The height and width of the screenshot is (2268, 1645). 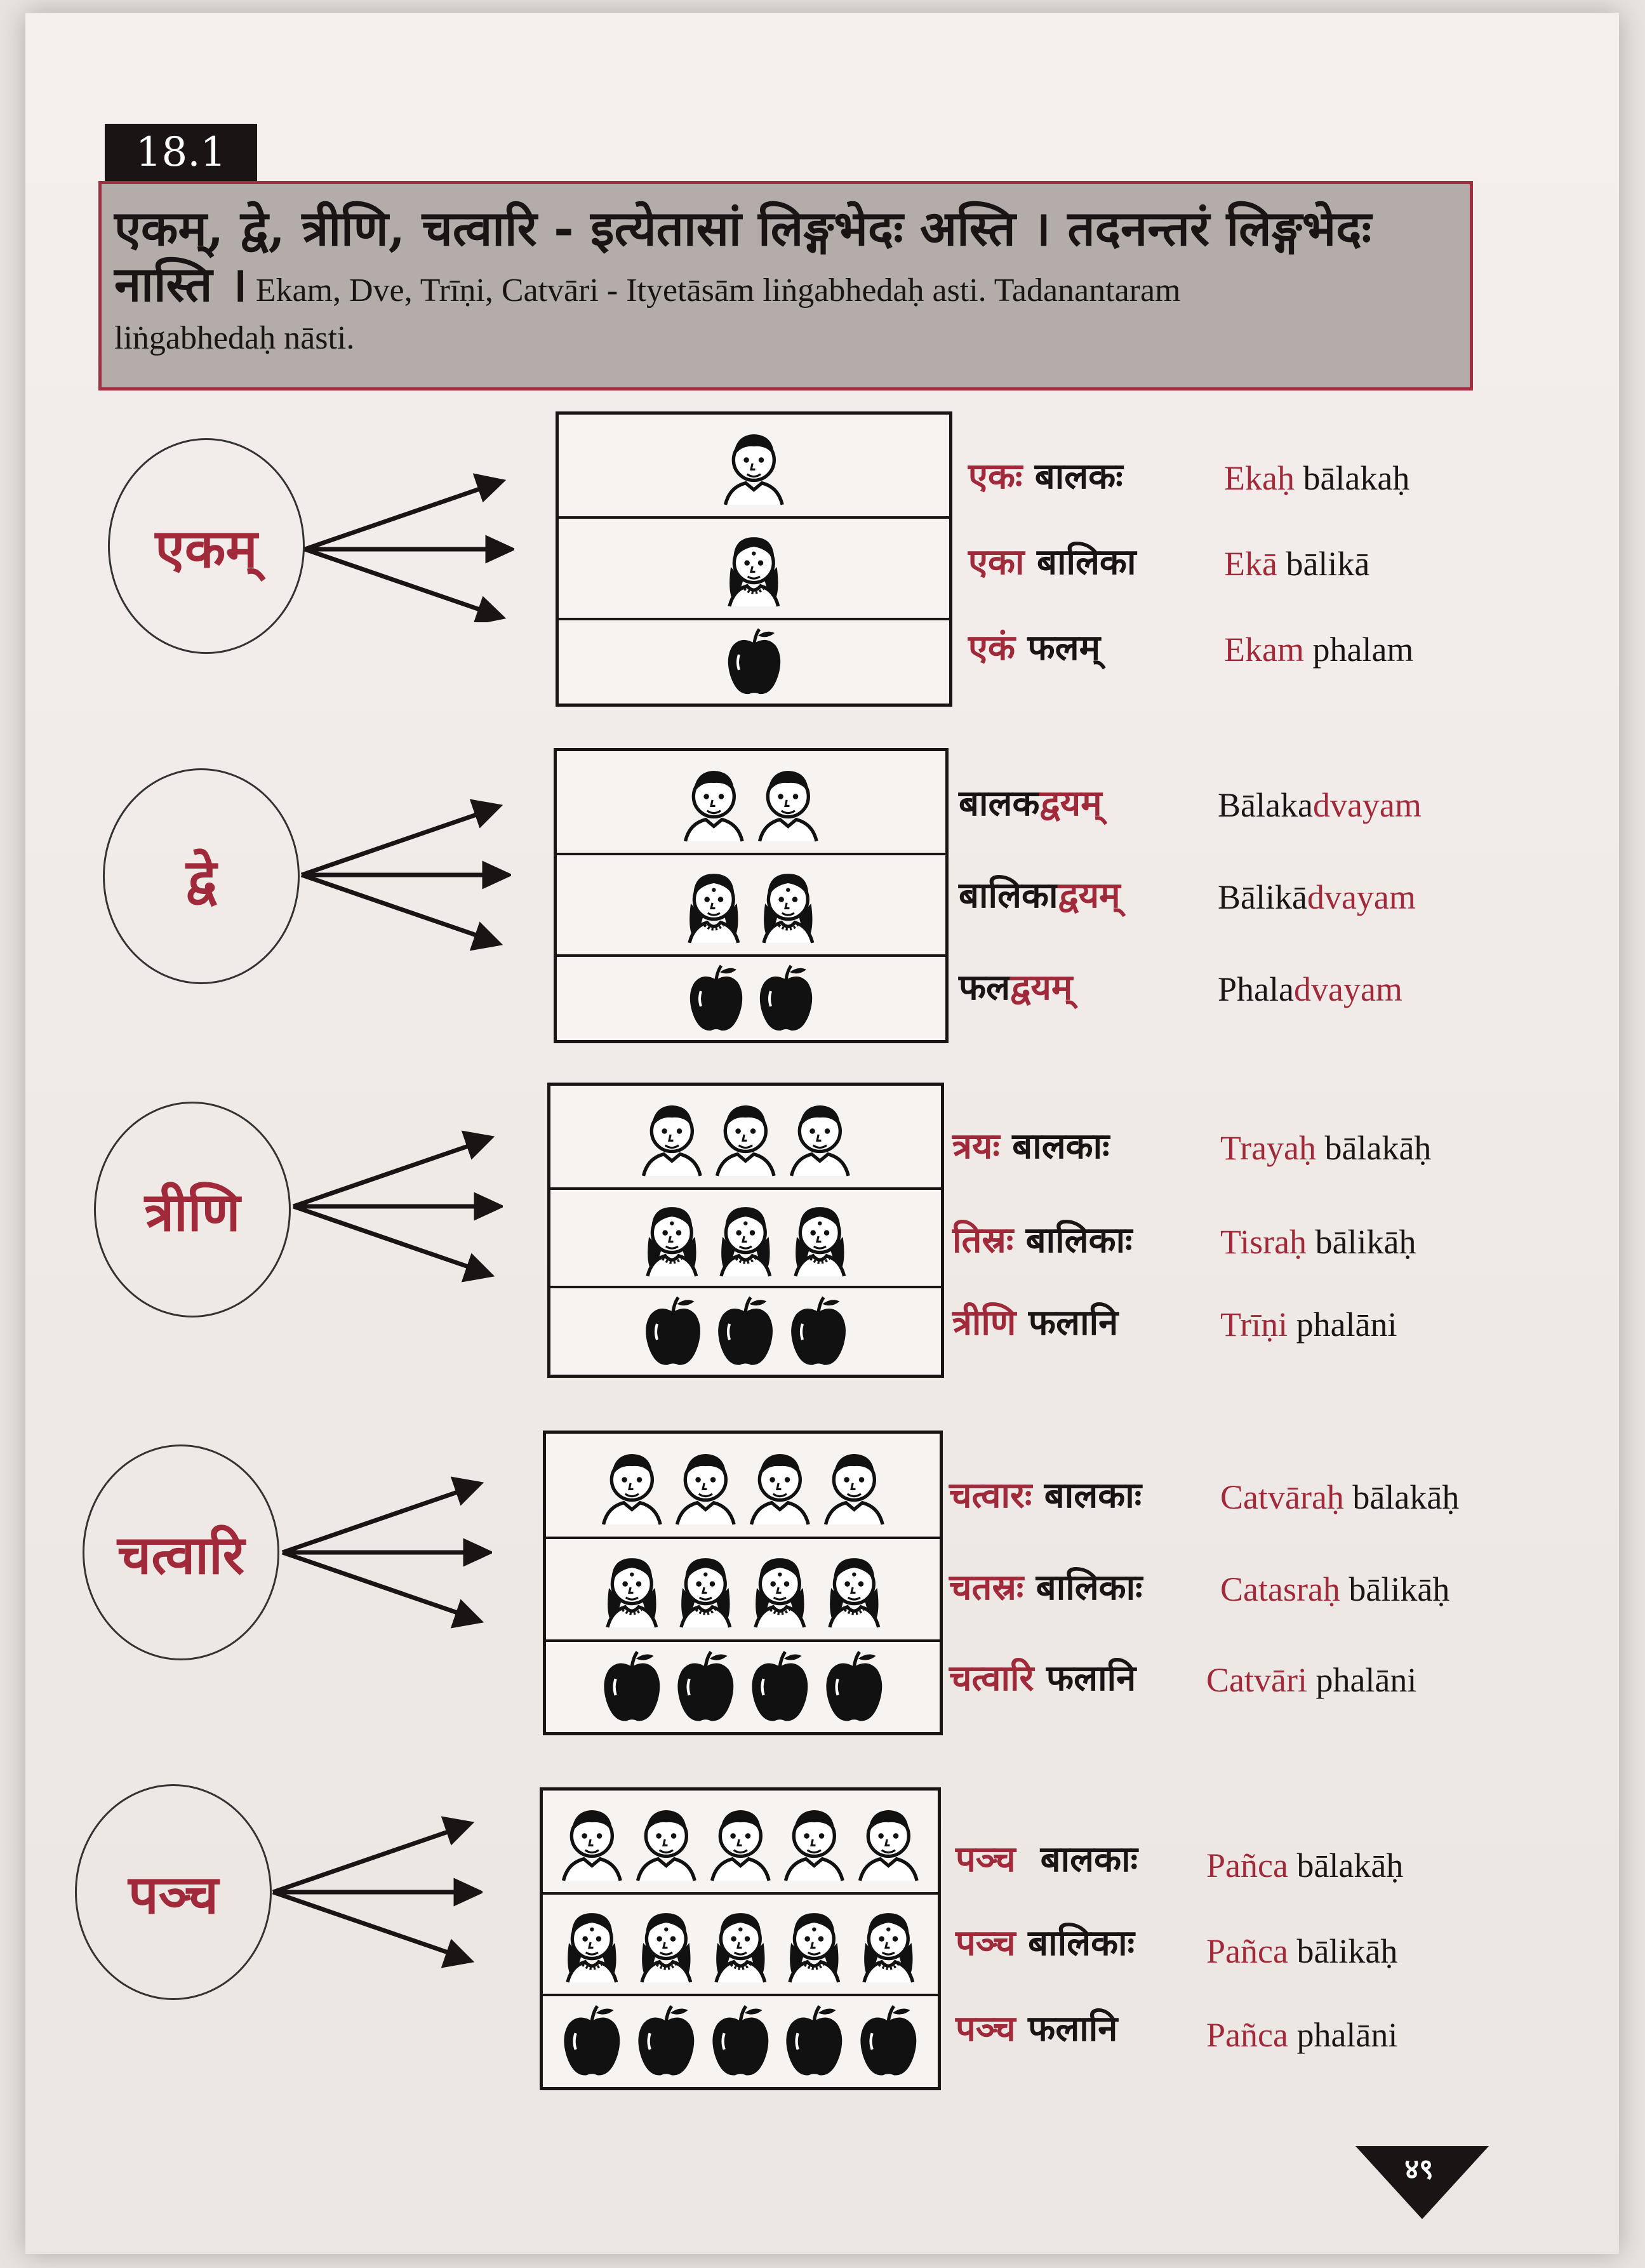 What do you see at coordinates (1325, 1148) in the screenshot?
I see `label-roman: Trayaḥ bālakāḥ` at bounding box center [1325, 1148].